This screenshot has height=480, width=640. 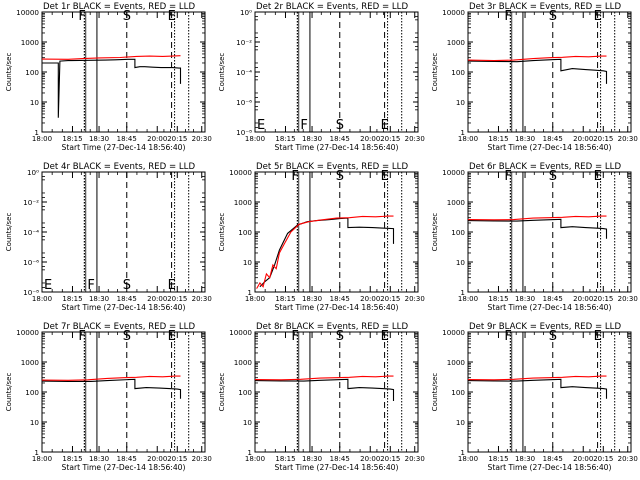 What do you see at coordinates (545, 167) in the screenshot?
I see `chart-title: Det 6r BLACK = Events, RED = LLD` at bounding box center [545, 167].